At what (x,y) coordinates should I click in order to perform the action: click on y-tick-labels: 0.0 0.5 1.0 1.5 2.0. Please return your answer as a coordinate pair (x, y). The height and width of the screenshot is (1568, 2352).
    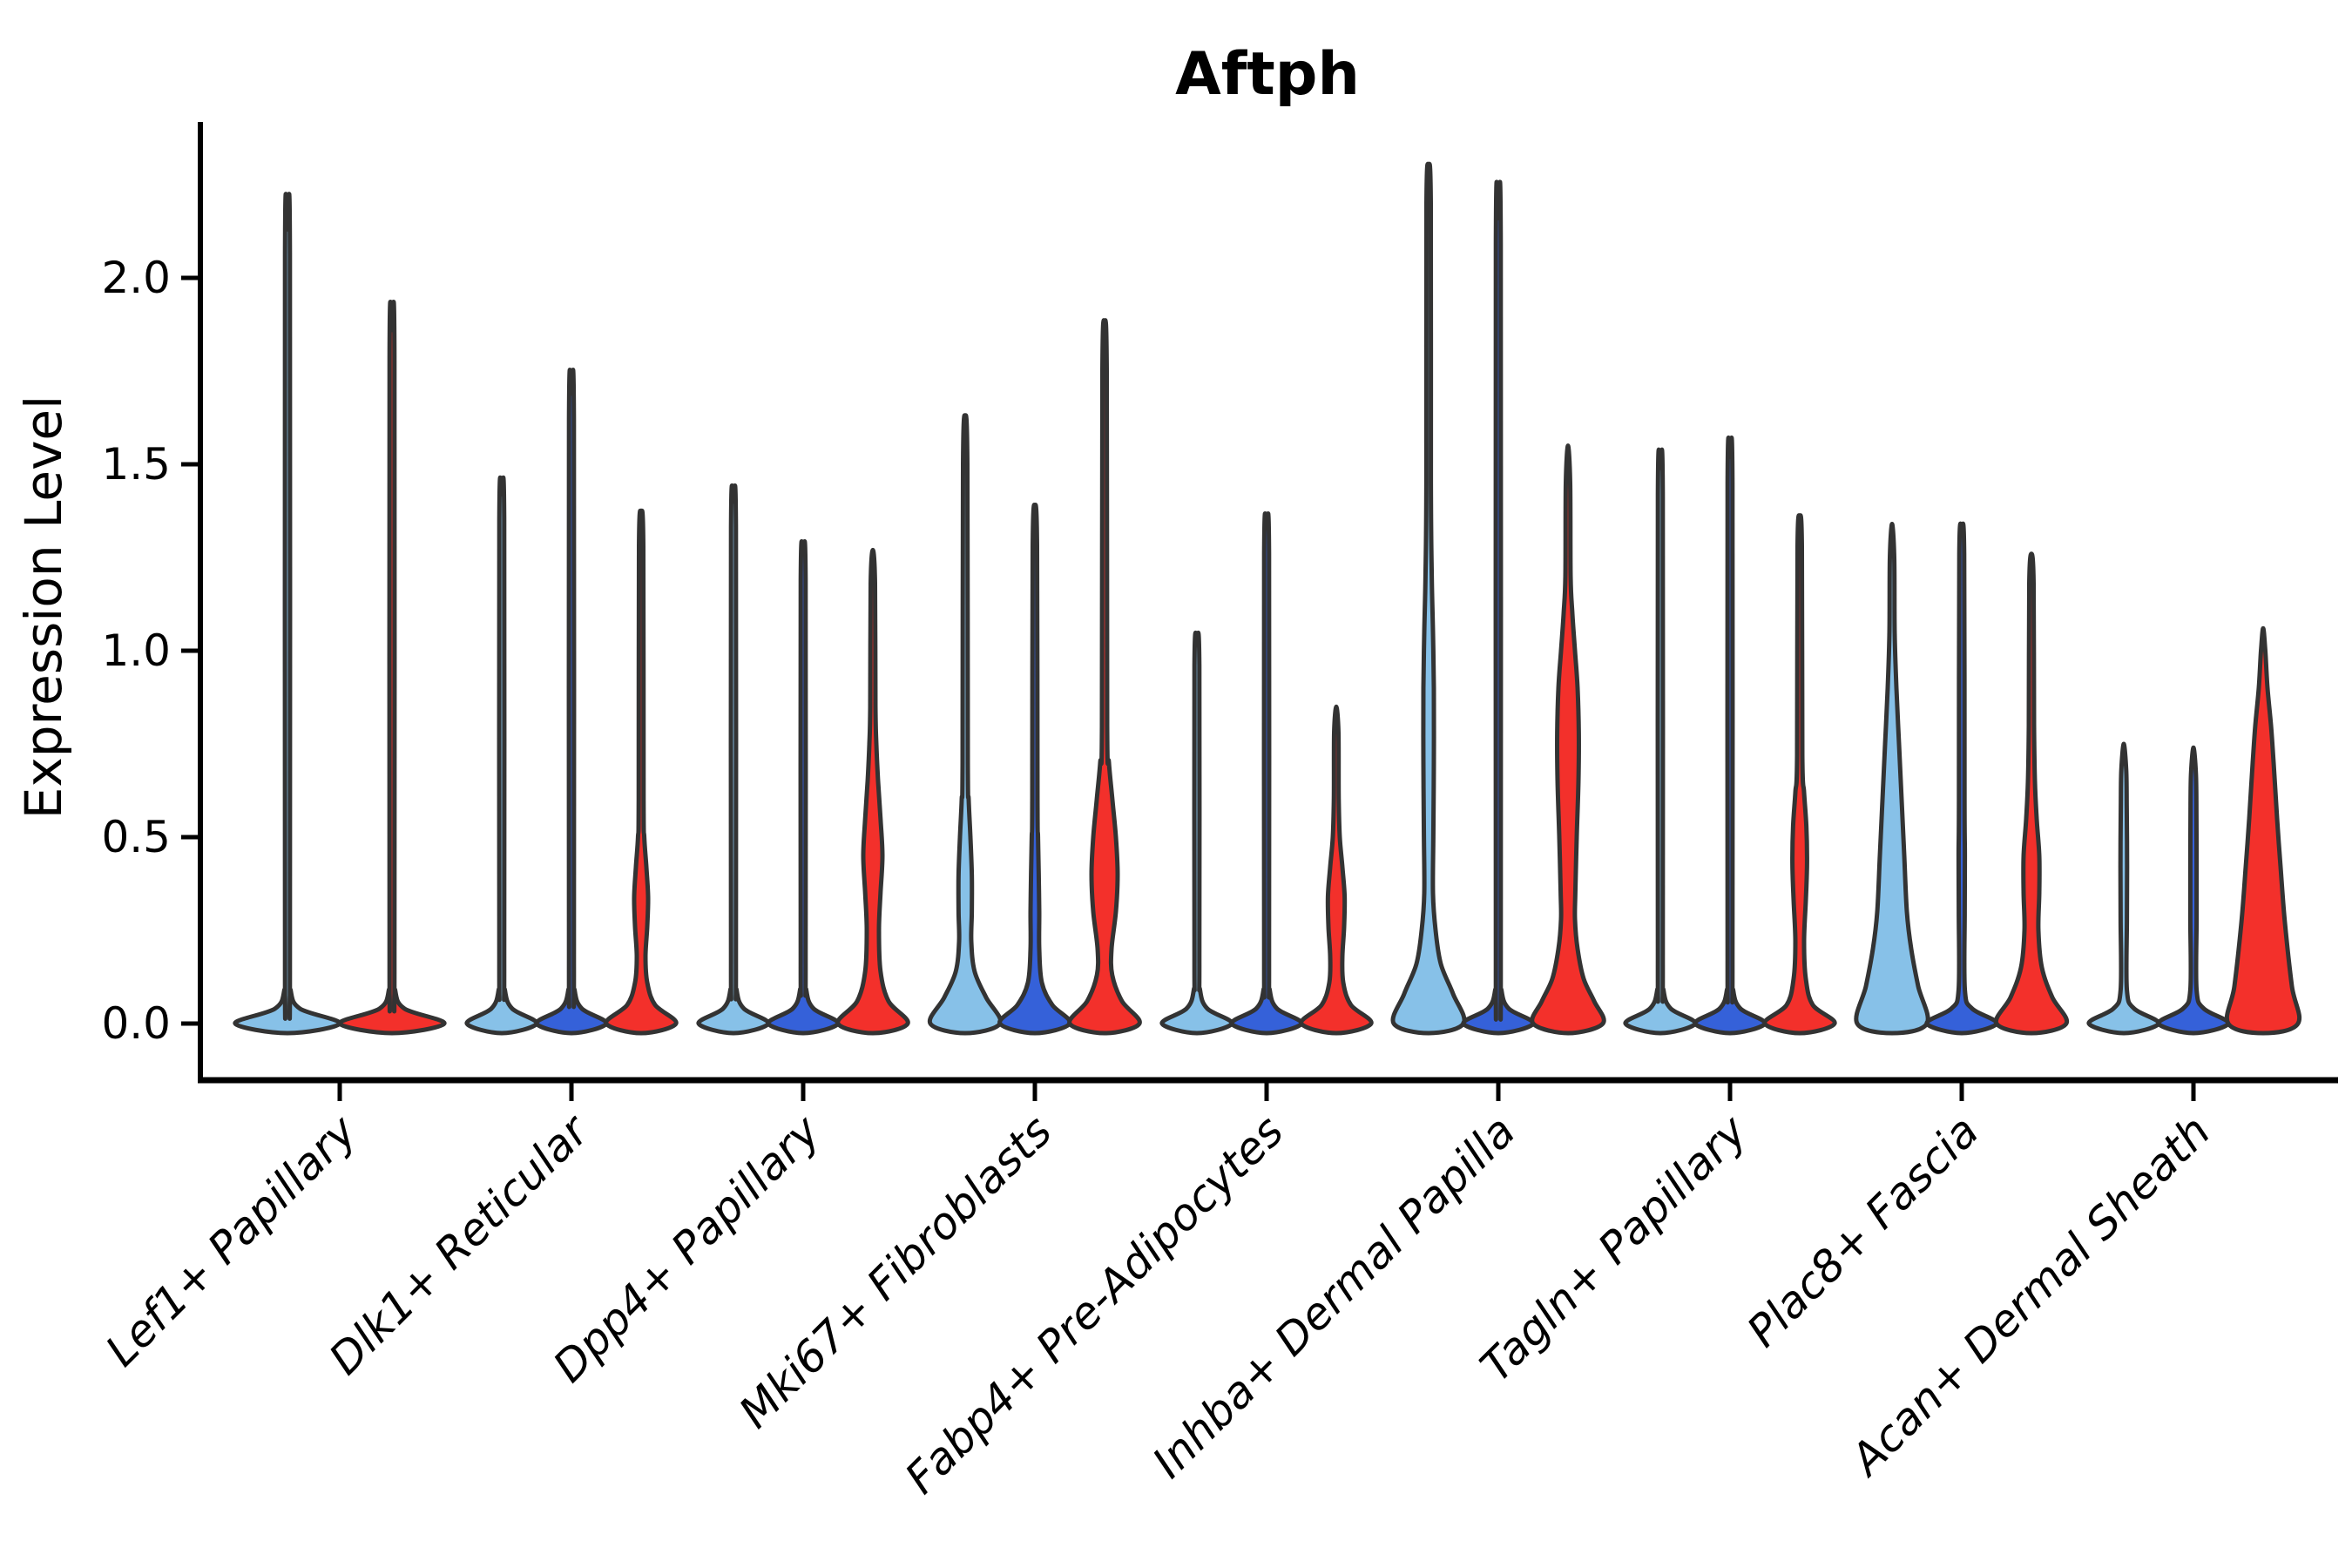
    Looking at the image, I should click on (136, 651).